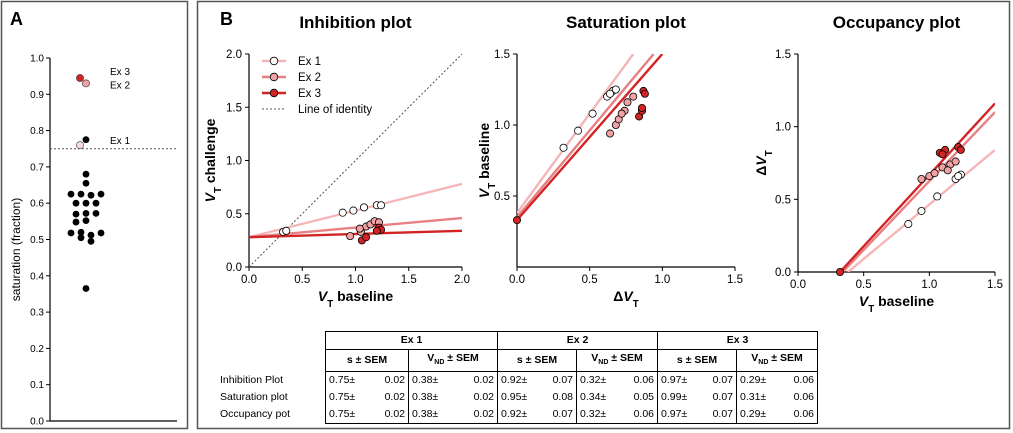  What do you see at coordinates (37, 131) in the screenshot?
I see `y-tick-label: 0.8` at bounding box center [37, 131].